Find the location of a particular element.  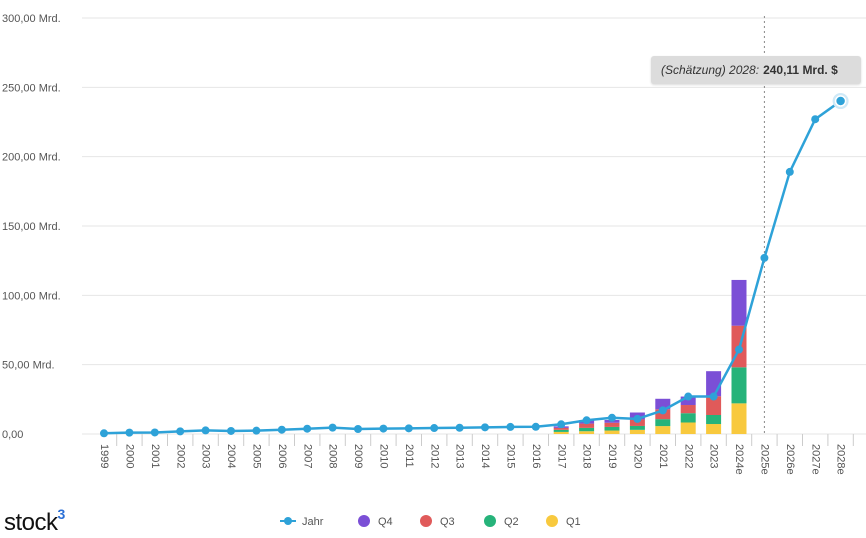

annual-point-2004 is located at coordinates (231, 430).